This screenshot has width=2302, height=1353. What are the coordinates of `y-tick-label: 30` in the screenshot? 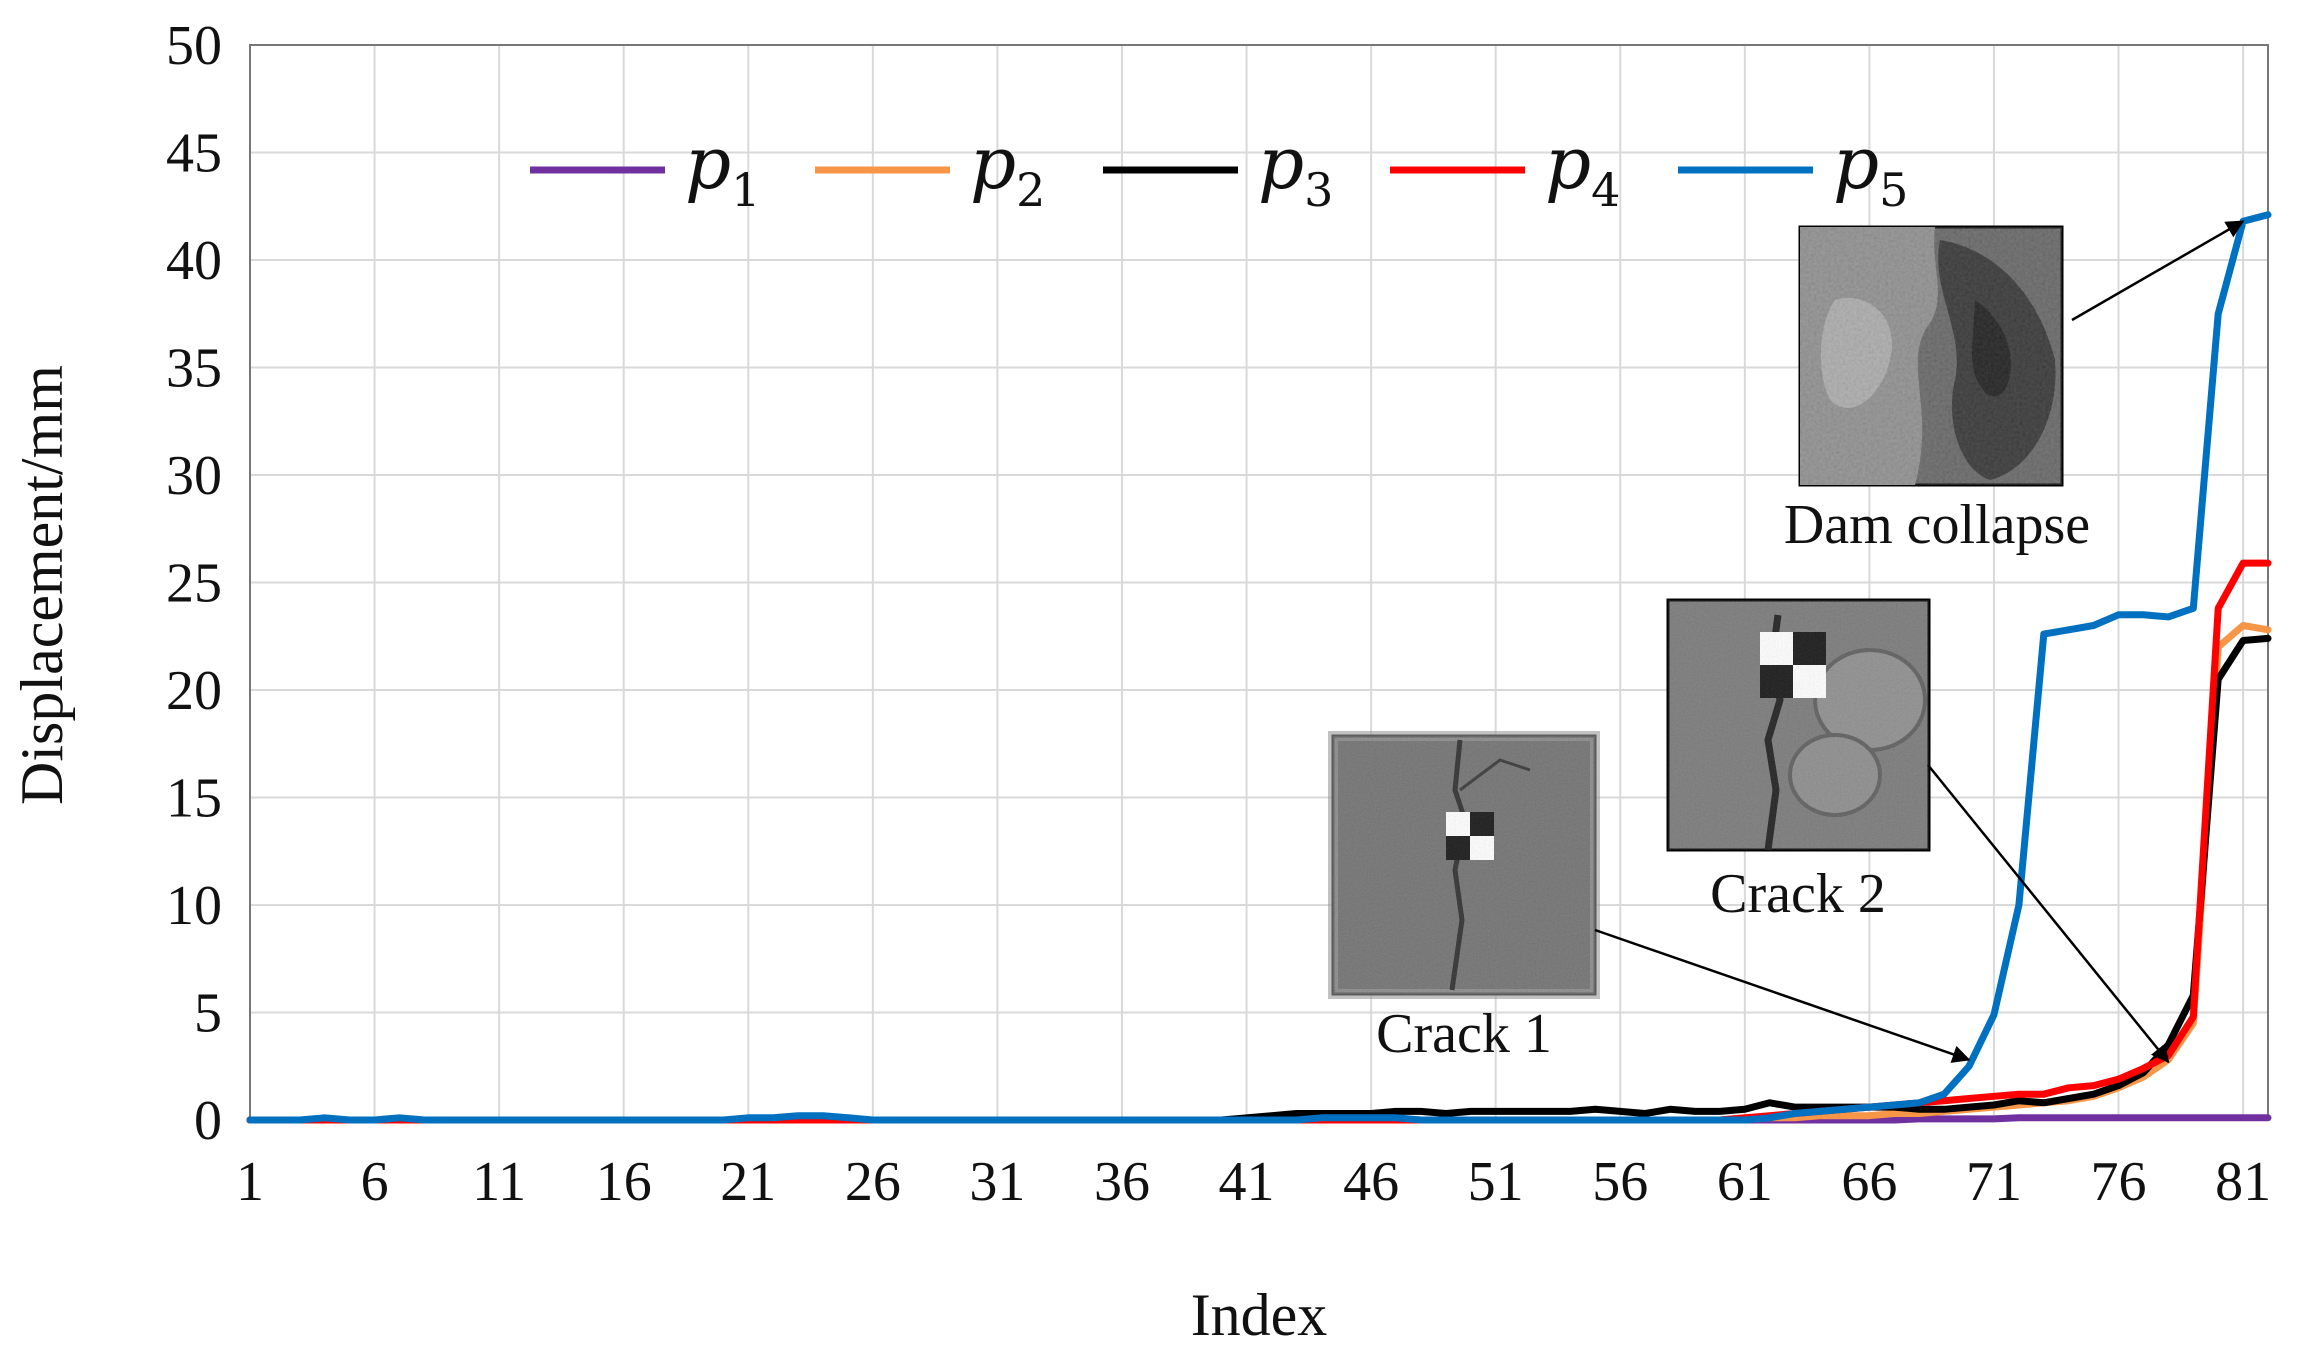 It's located at (194, 476).